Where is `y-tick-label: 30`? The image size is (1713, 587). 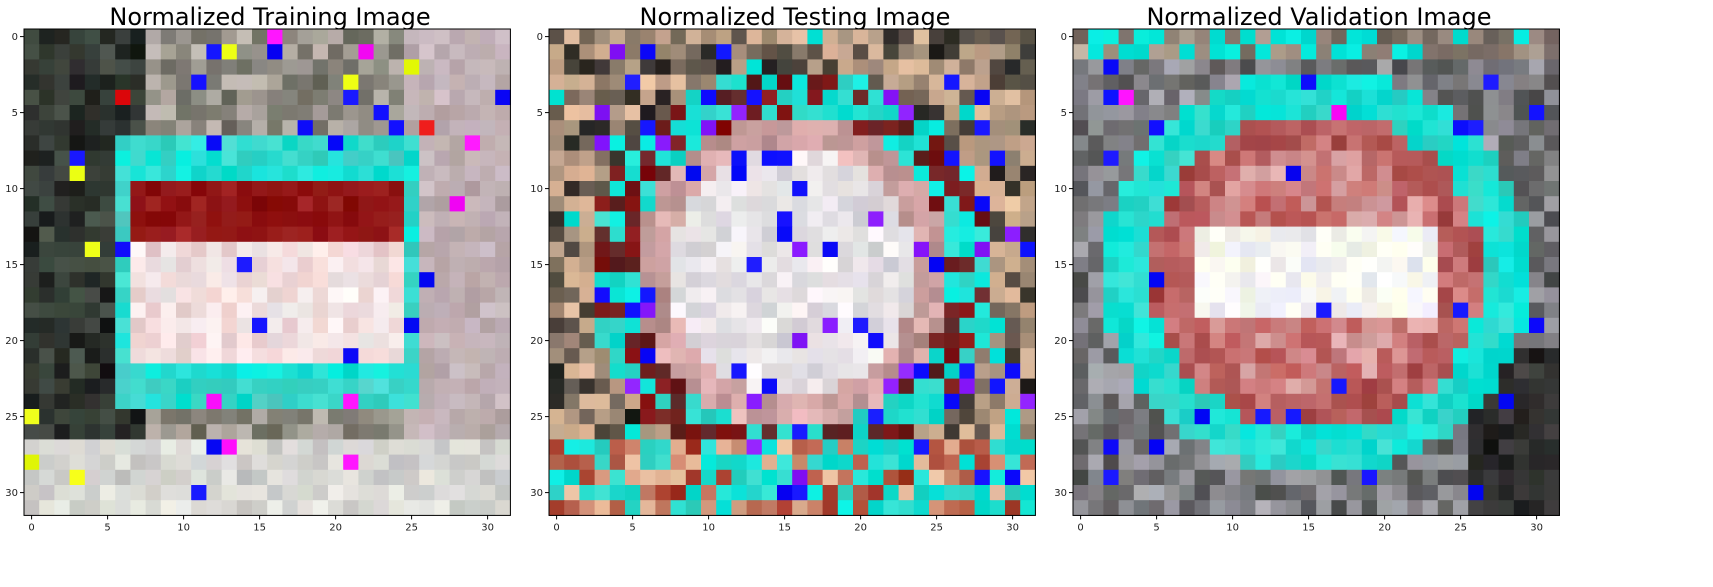
y-tick-label: 30 is located at coordinates (1060, 493).